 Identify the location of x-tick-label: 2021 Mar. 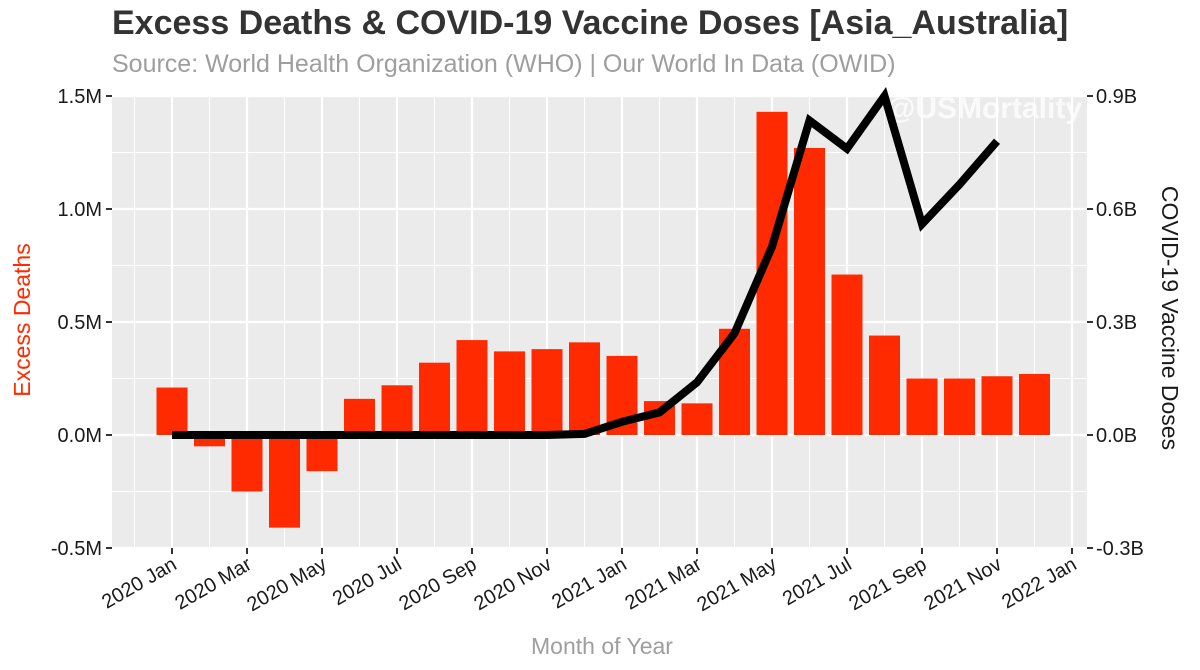
(663, 583).